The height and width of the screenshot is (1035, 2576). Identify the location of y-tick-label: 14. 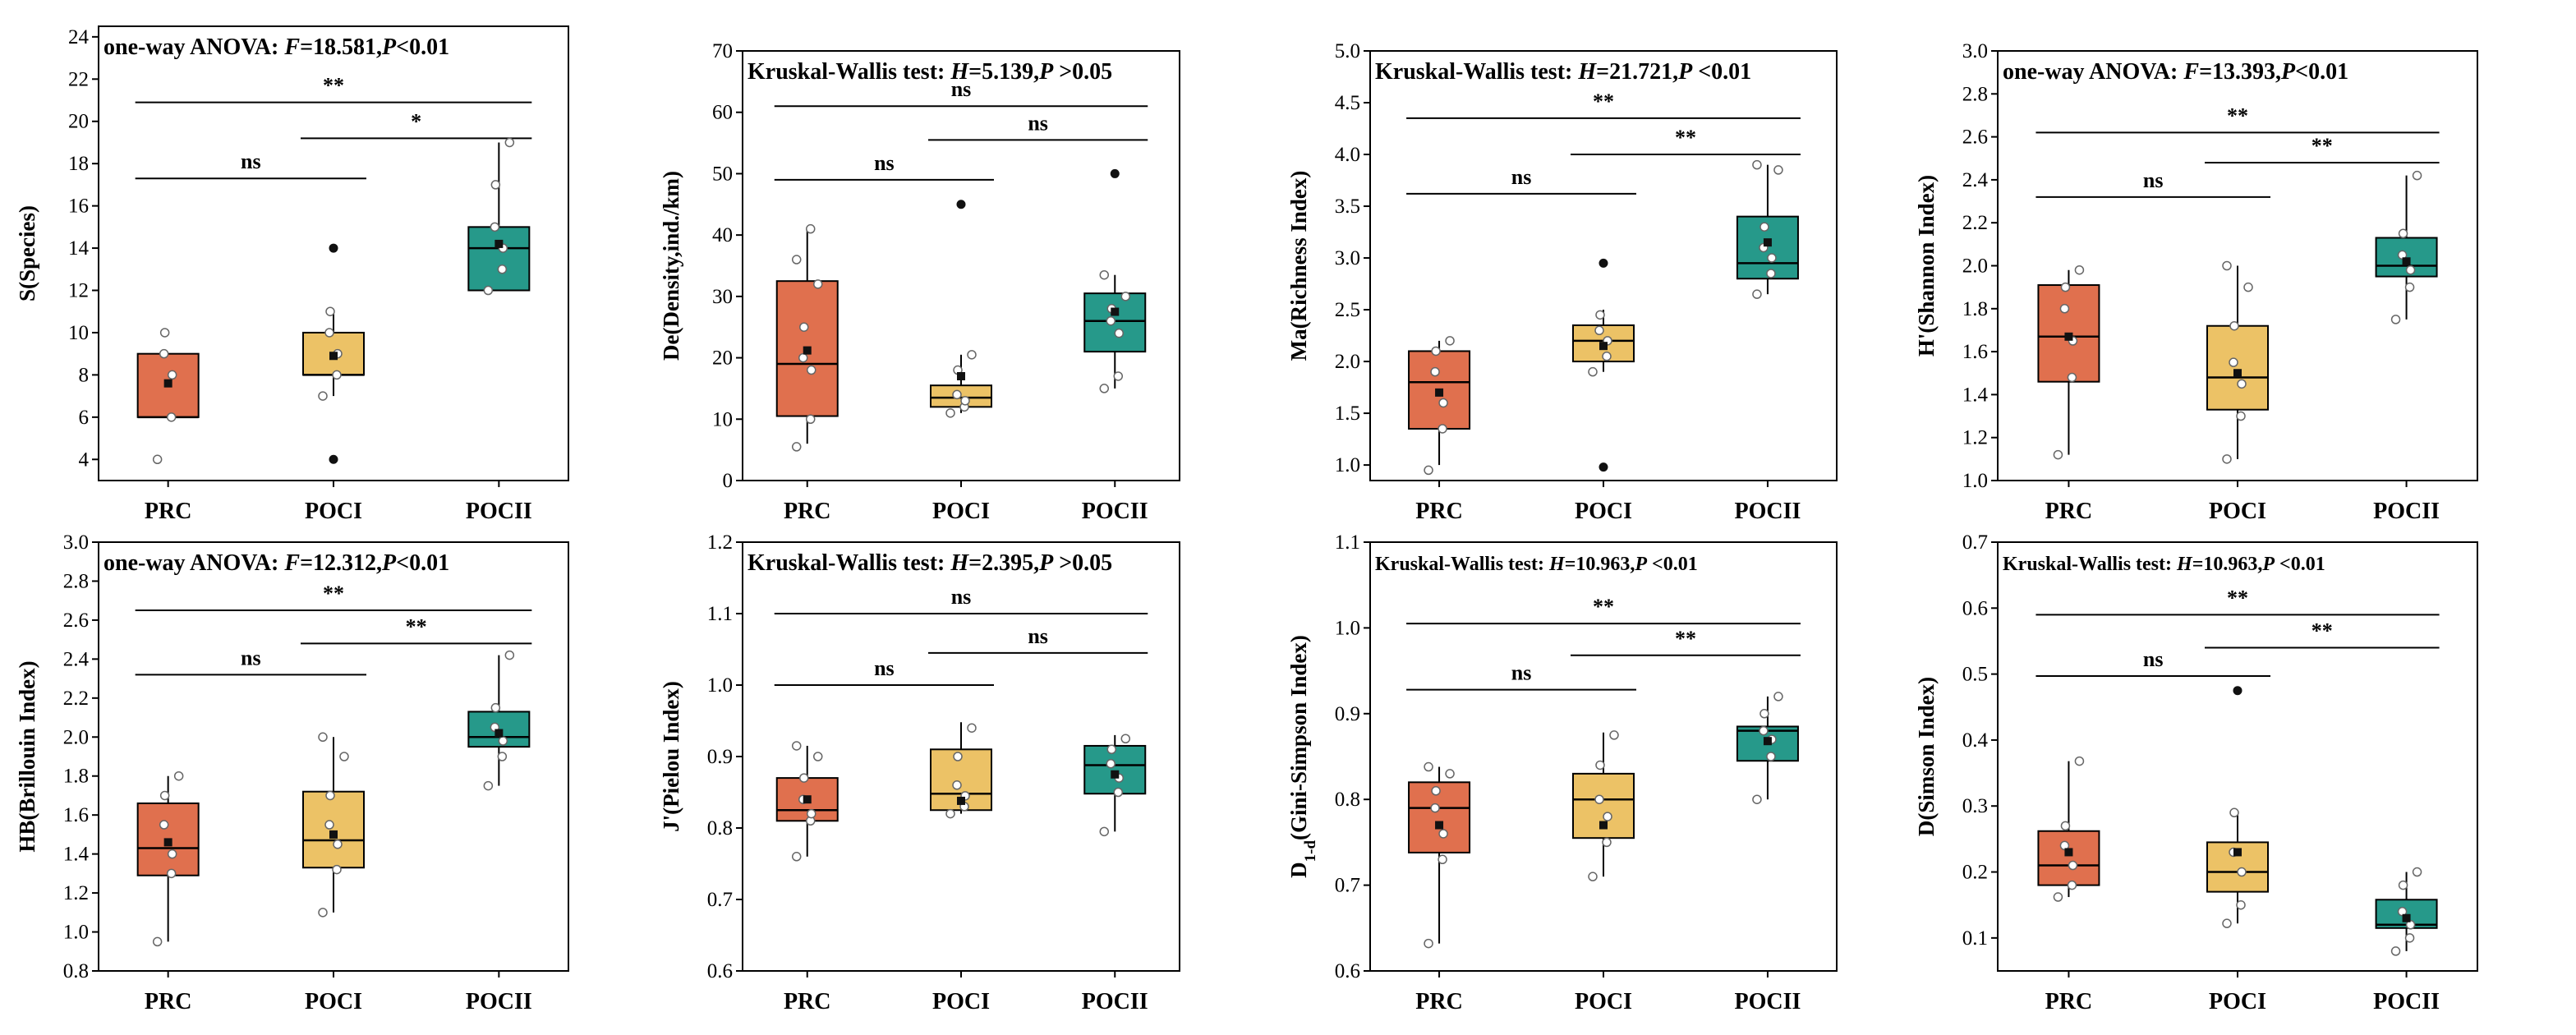
(79, 248).